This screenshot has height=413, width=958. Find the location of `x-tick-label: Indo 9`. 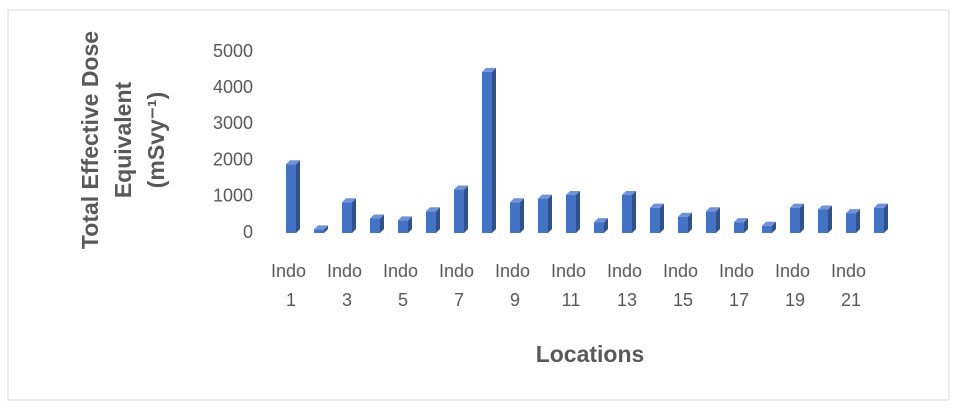

x-tick-label: Indo 9 is located at coordinates (515, 285).